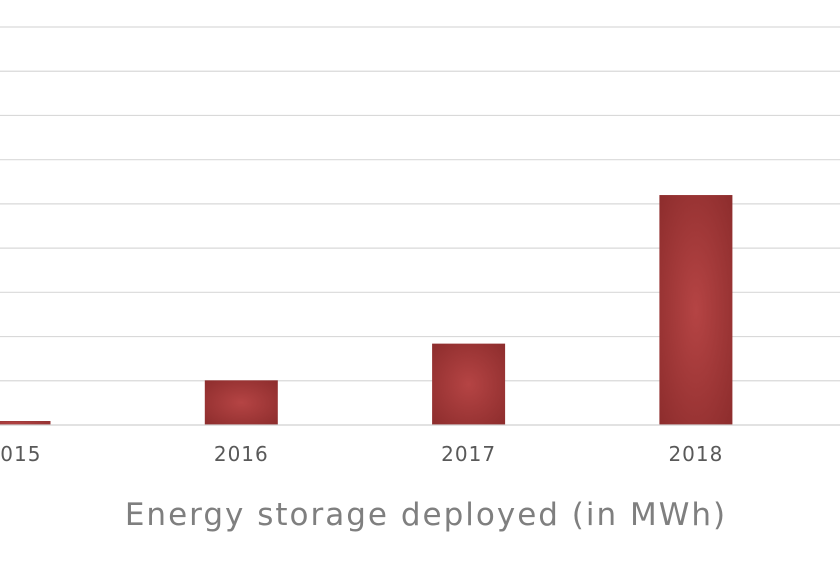 The width and height of the screenshot is (840, 572). I want to click on x-tick-label-2016: 2016, so click(241, 454).